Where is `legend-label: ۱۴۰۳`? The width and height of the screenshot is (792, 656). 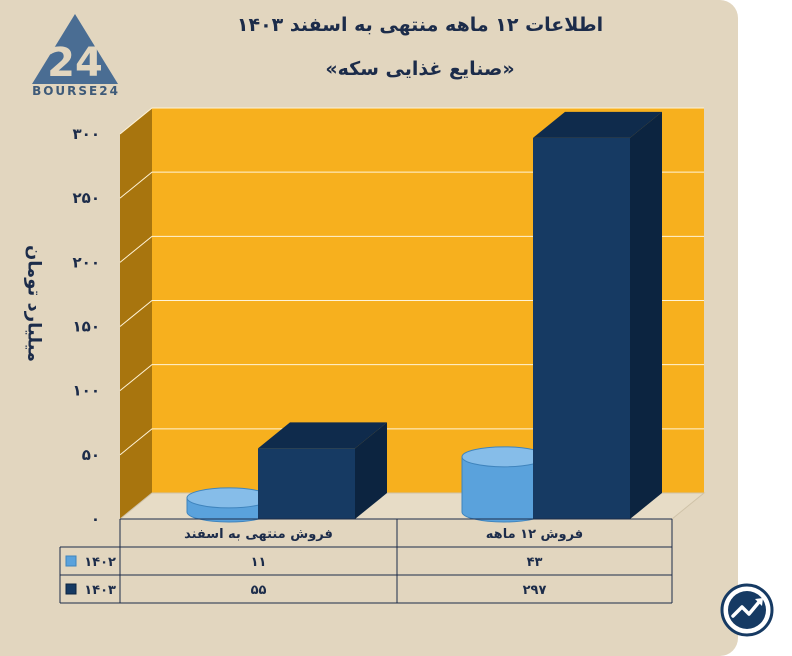
legend-label: ۱۴۰۳ is located at coordinates (100, 590).